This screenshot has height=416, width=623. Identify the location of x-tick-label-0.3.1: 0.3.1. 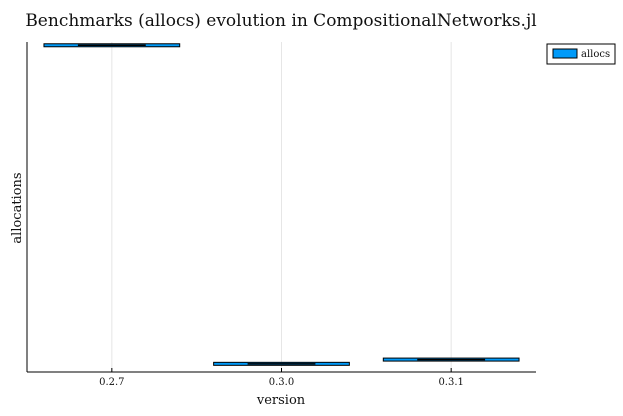
(450, 382).